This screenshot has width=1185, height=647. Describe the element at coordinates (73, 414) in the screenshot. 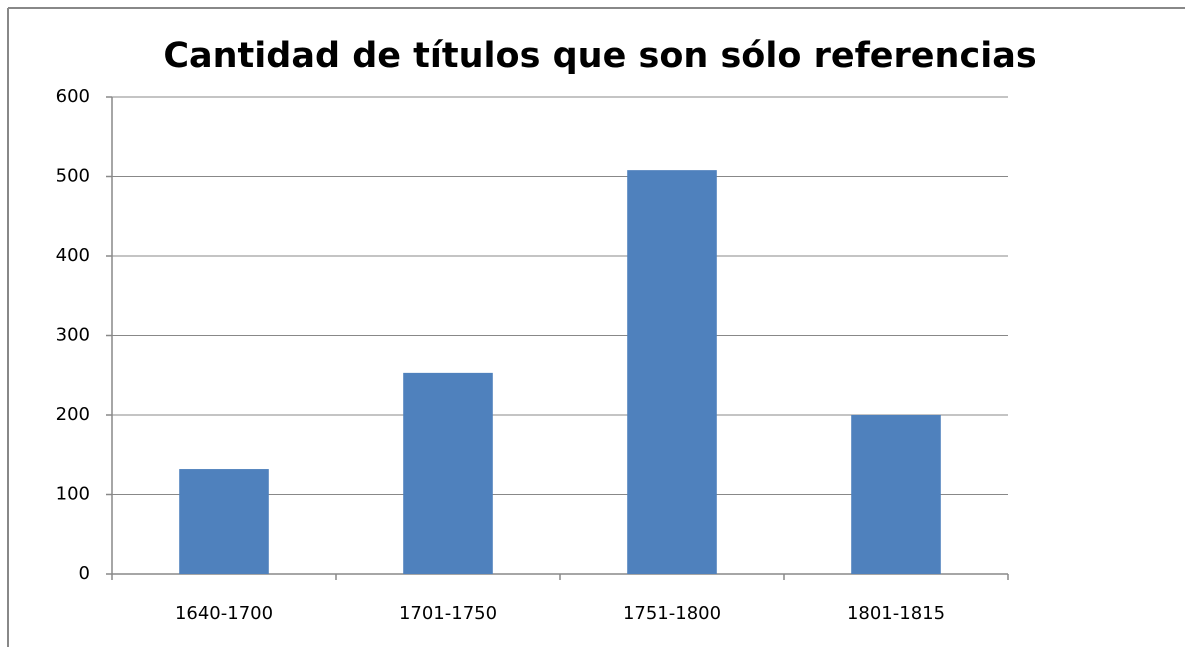

I see `y-tick-label: 200` at that location.